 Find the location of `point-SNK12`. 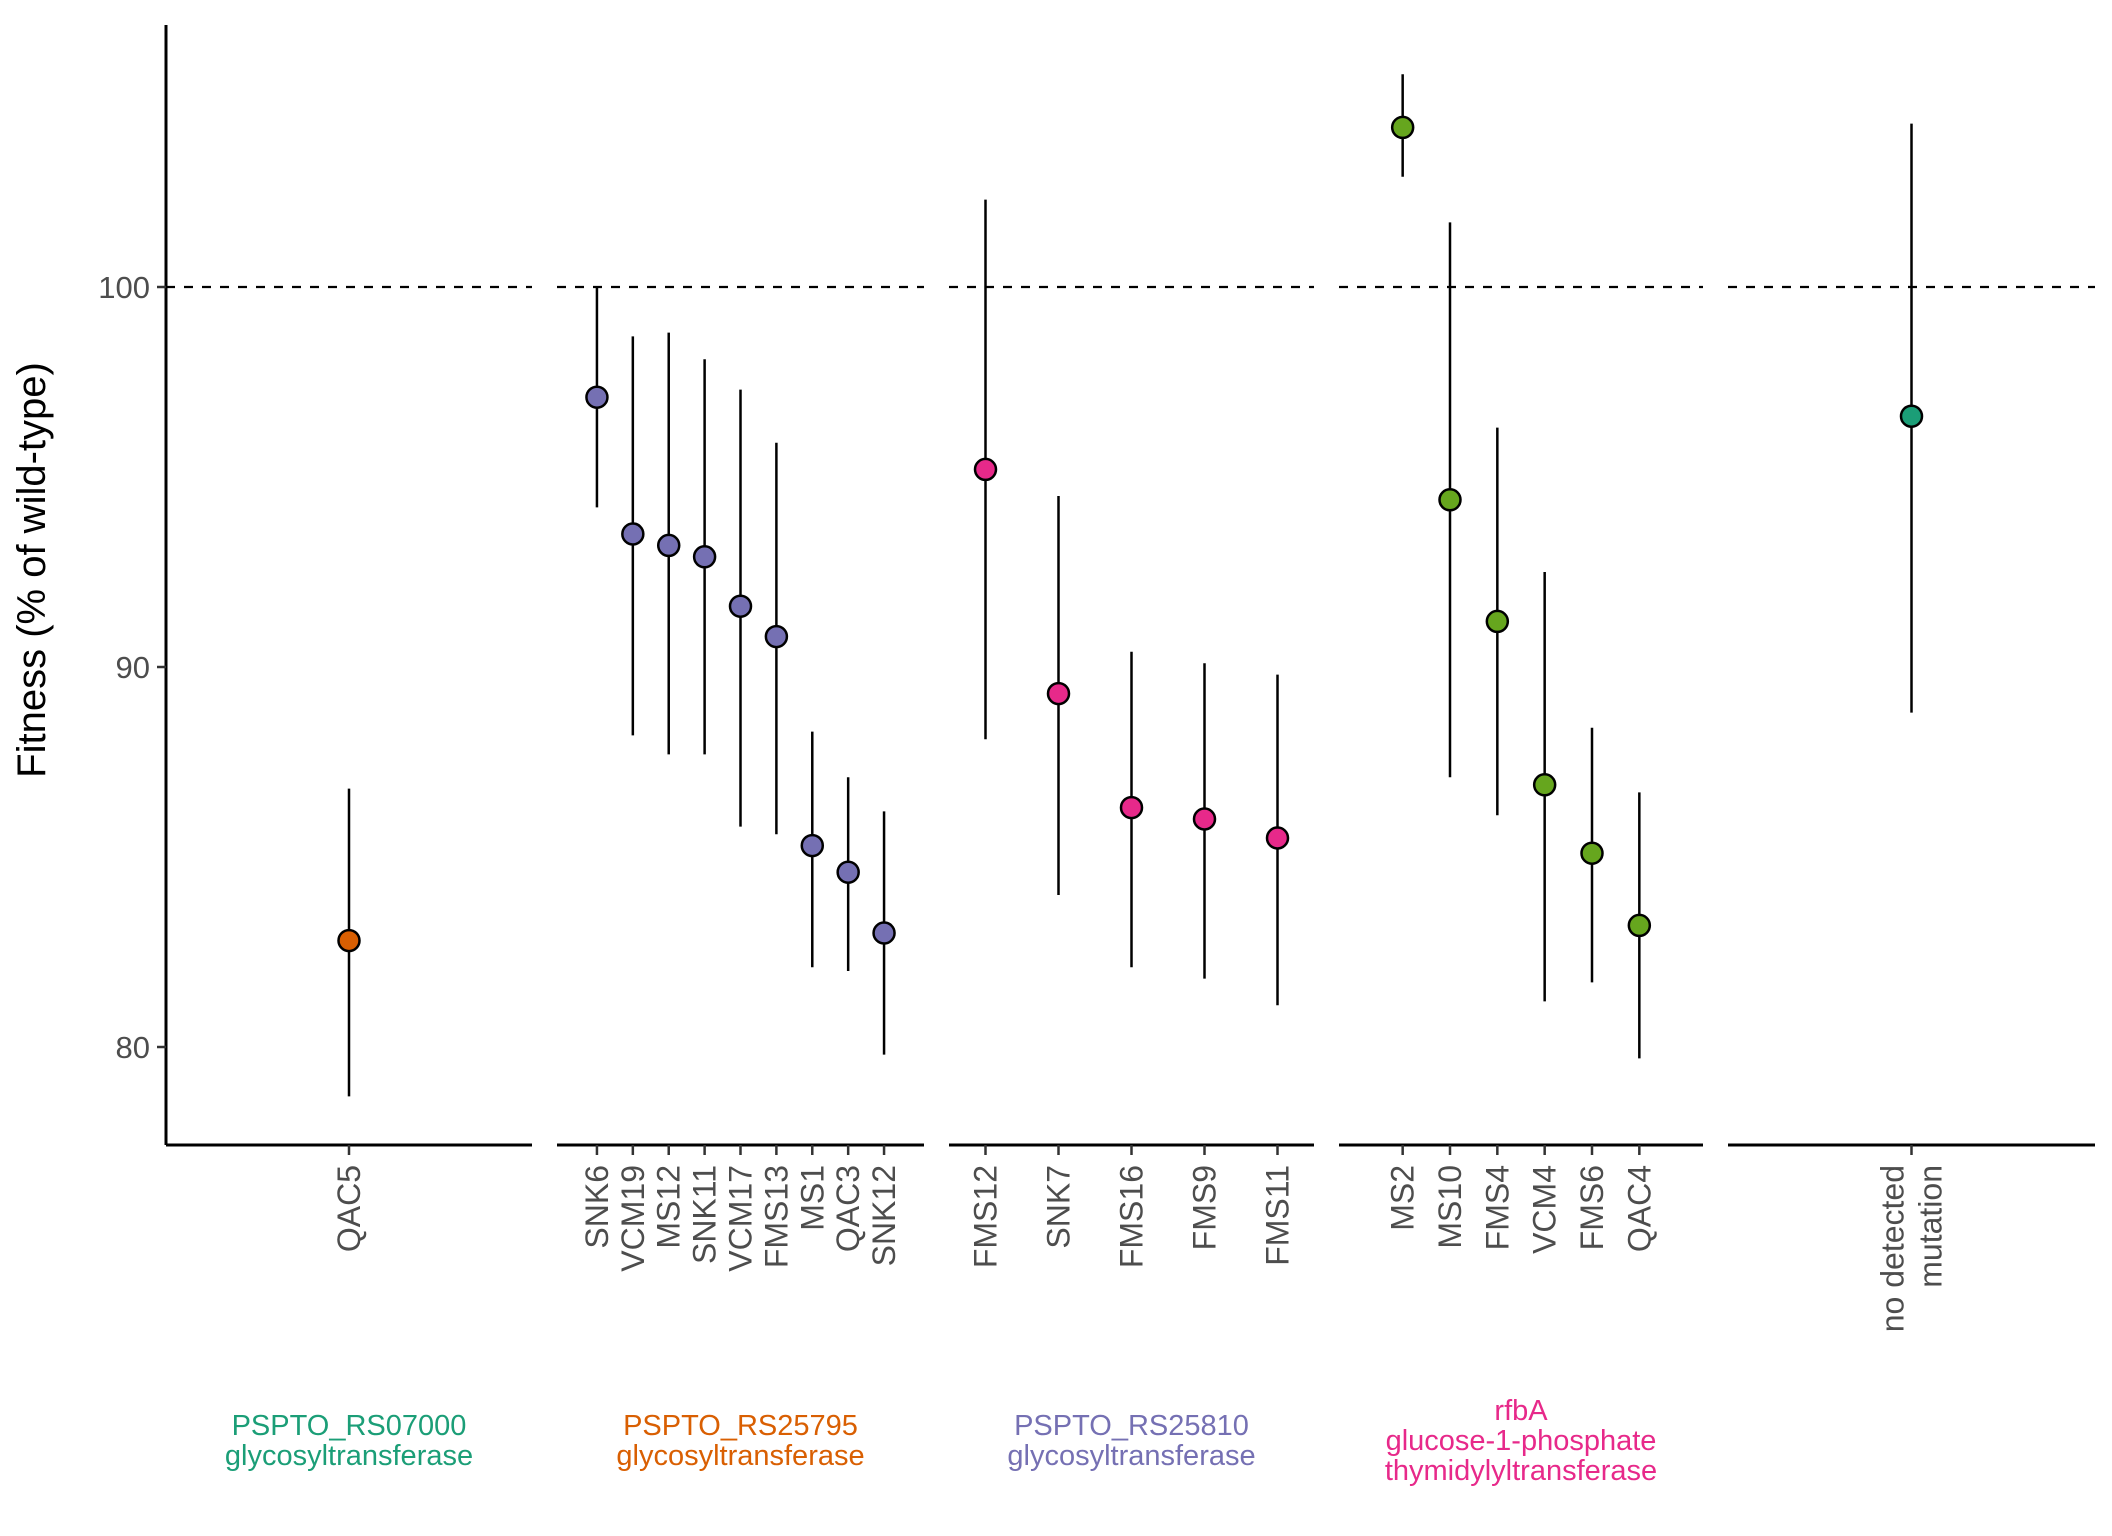

point-SNK12 is located at coordinates (884, 933).